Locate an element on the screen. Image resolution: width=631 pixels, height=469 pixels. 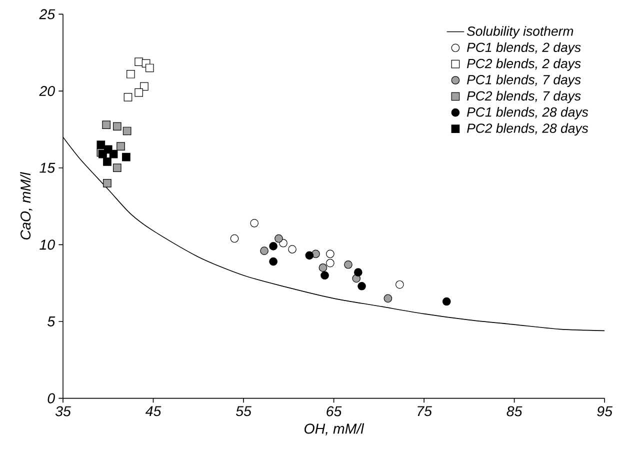
y-tick-label: 20 is located at coordinates (47, 91).